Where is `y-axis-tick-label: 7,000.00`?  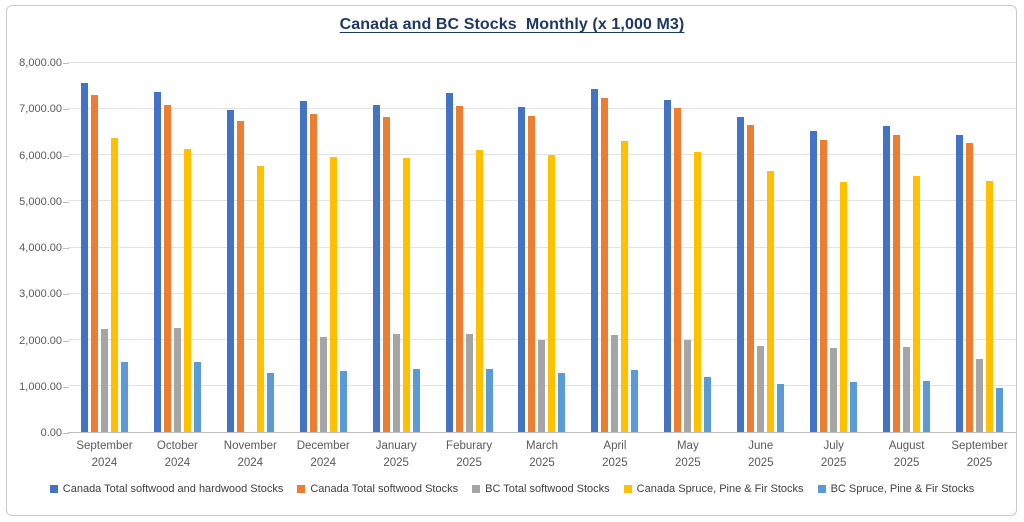
y-axis-tick-label: 7,000.00 is located at coordinates (40, 109).